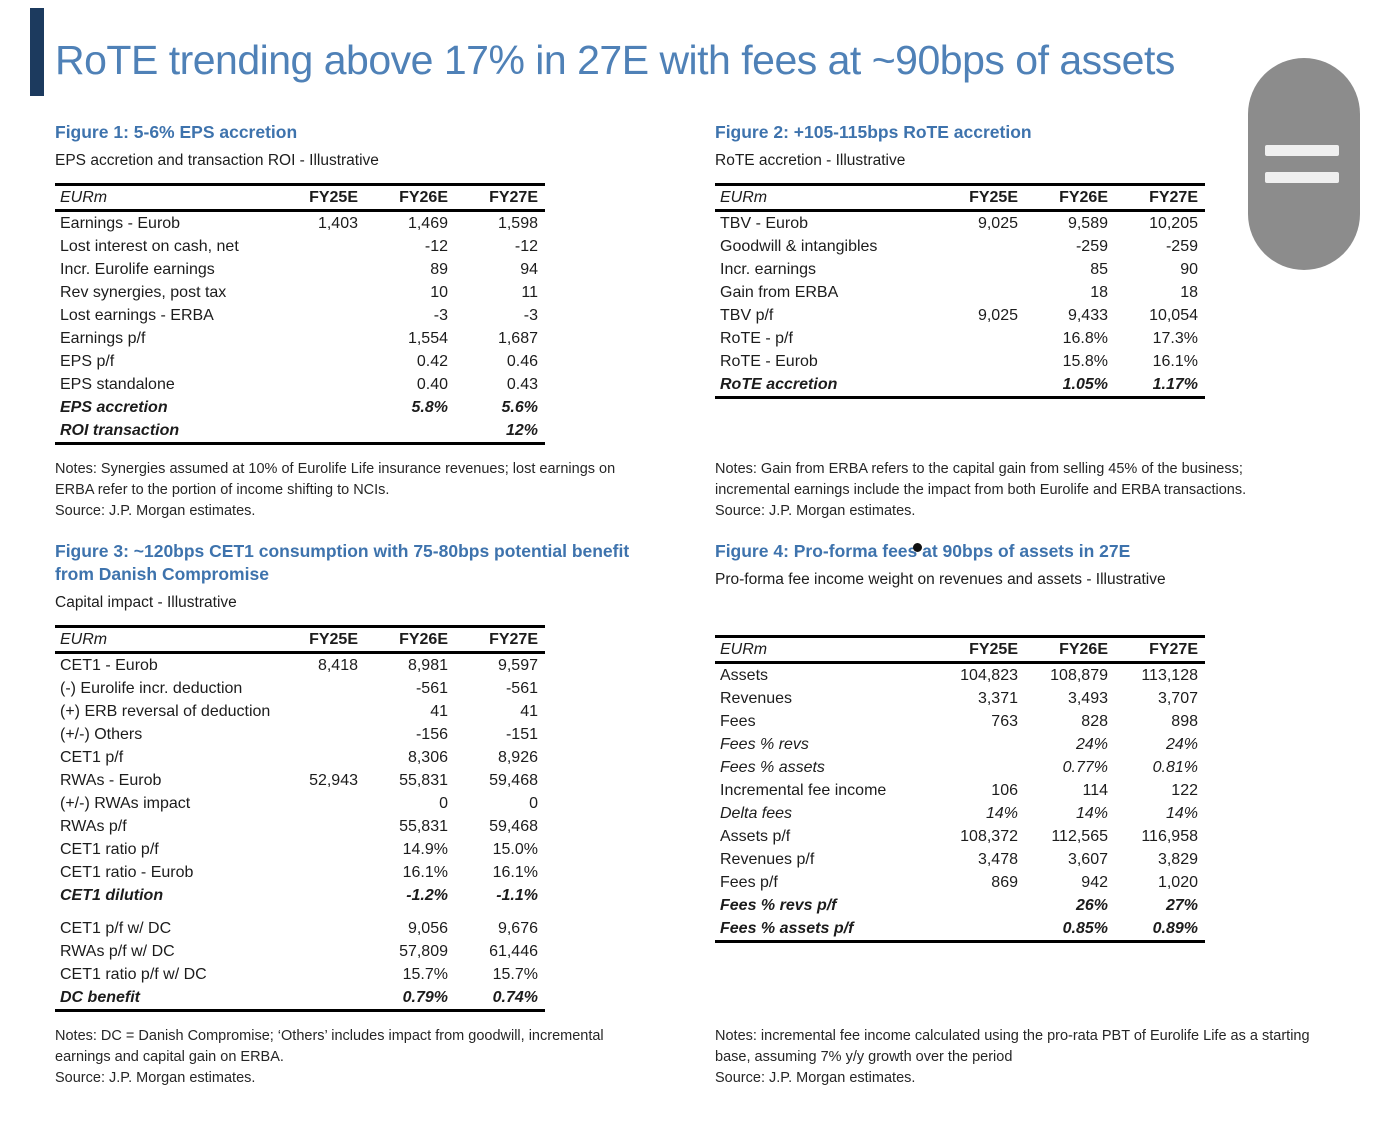  What do you see at coordinates (92, 757) in the screenshot?
I see `row-label: CET1 p/f` at bounding box center [92, 757].